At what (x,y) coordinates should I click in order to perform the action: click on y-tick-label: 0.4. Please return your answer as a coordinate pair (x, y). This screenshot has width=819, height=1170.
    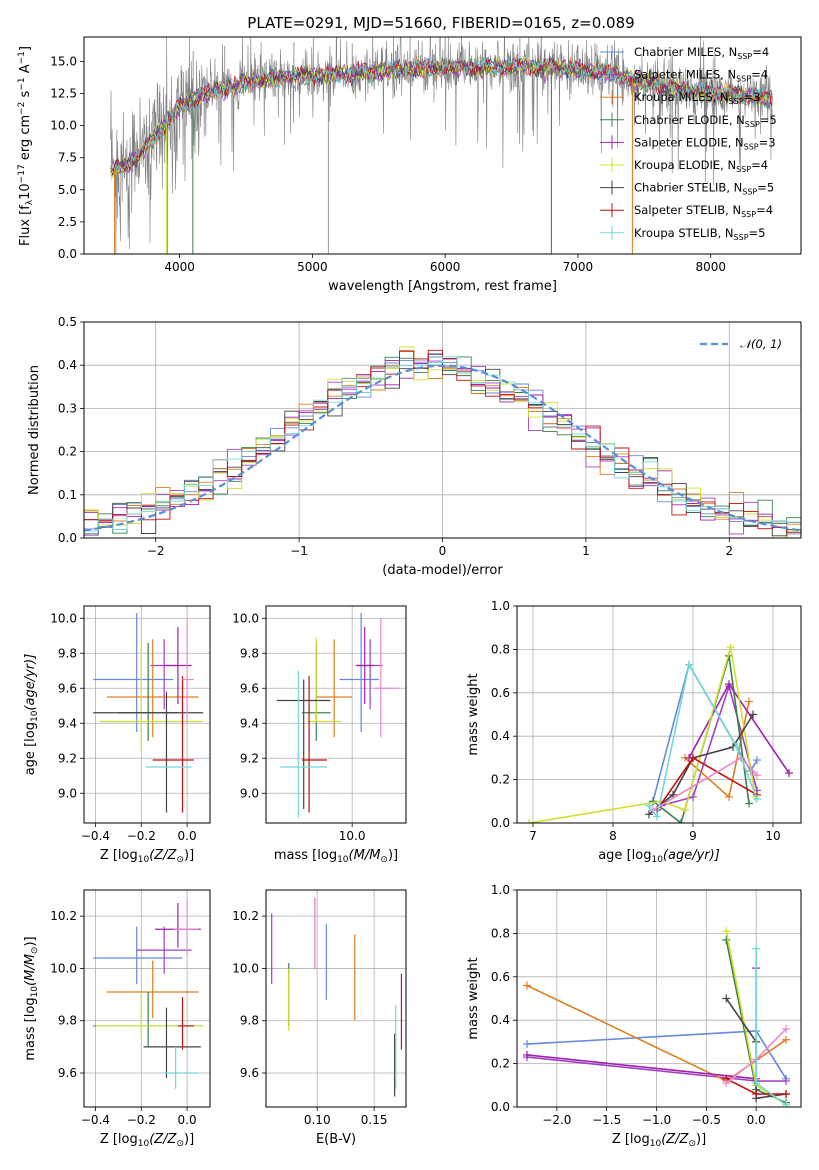
    Looking at the image, I should click on (500, 736).